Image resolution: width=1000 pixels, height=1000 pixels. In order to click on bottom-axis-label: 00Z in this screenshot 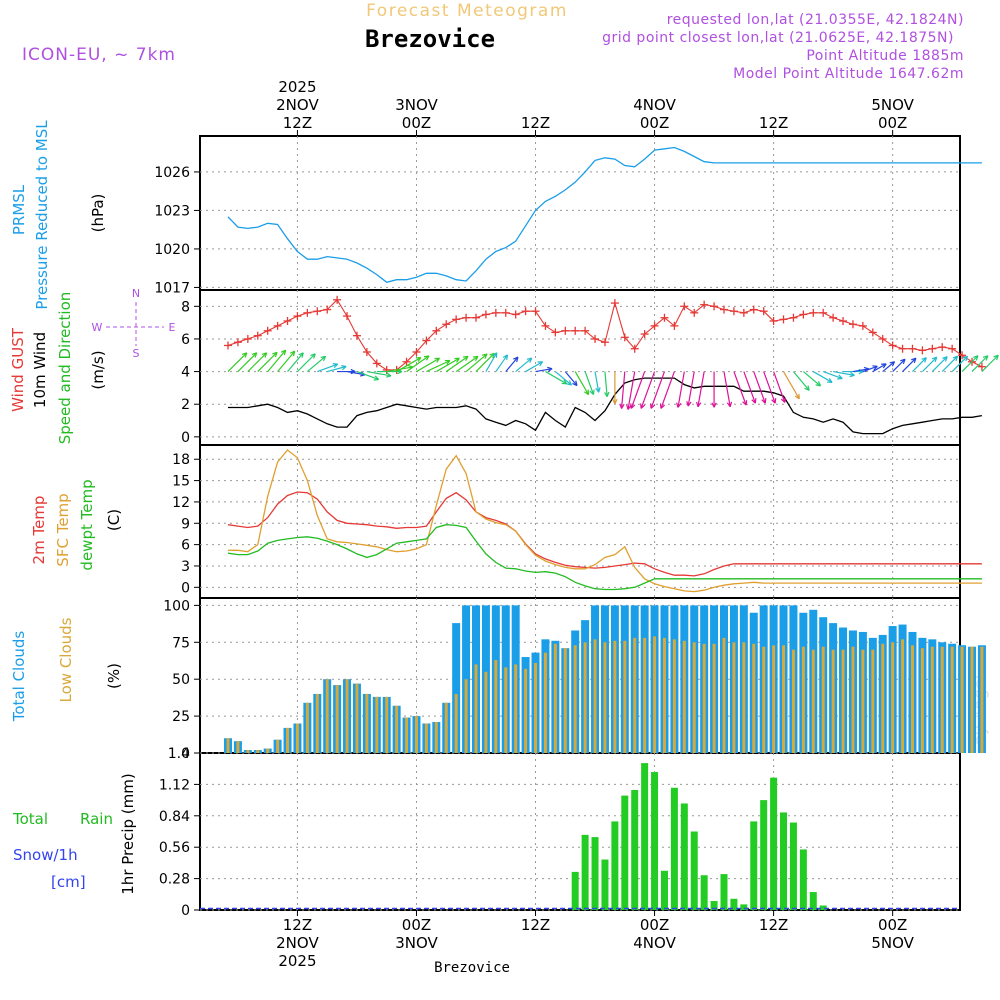, I will do `click(892, 925)`.